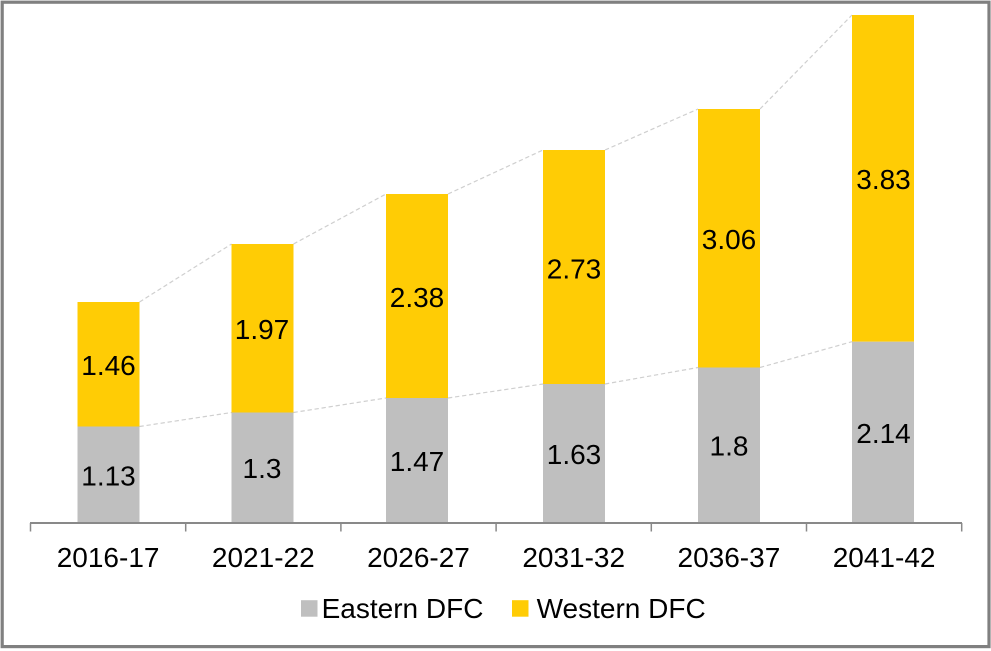  What do you see at coordinates (574, 454) in the screenshot?
I see `svg-text: 1.63` at bounding box center [574, 454].